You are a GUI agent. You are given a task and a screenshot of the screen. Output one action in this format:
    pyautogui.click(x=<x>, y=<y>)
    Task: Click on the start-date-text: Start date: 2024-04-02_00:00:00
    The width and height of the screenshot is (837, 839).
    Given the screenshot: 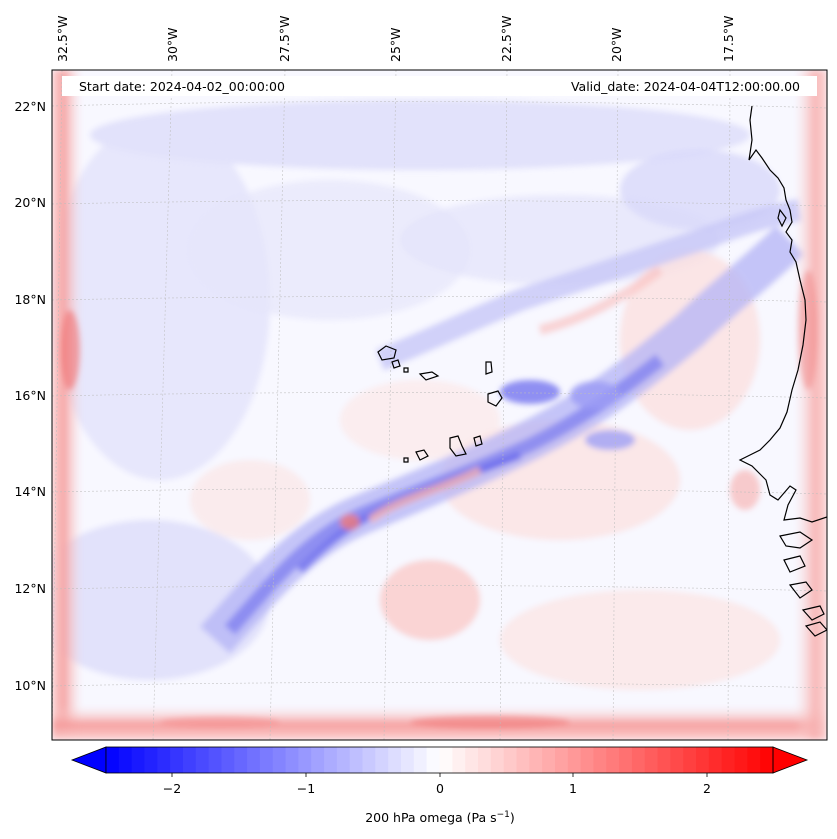 What is the action you would take?
    pyautogui.click(x=182, y=86)
    